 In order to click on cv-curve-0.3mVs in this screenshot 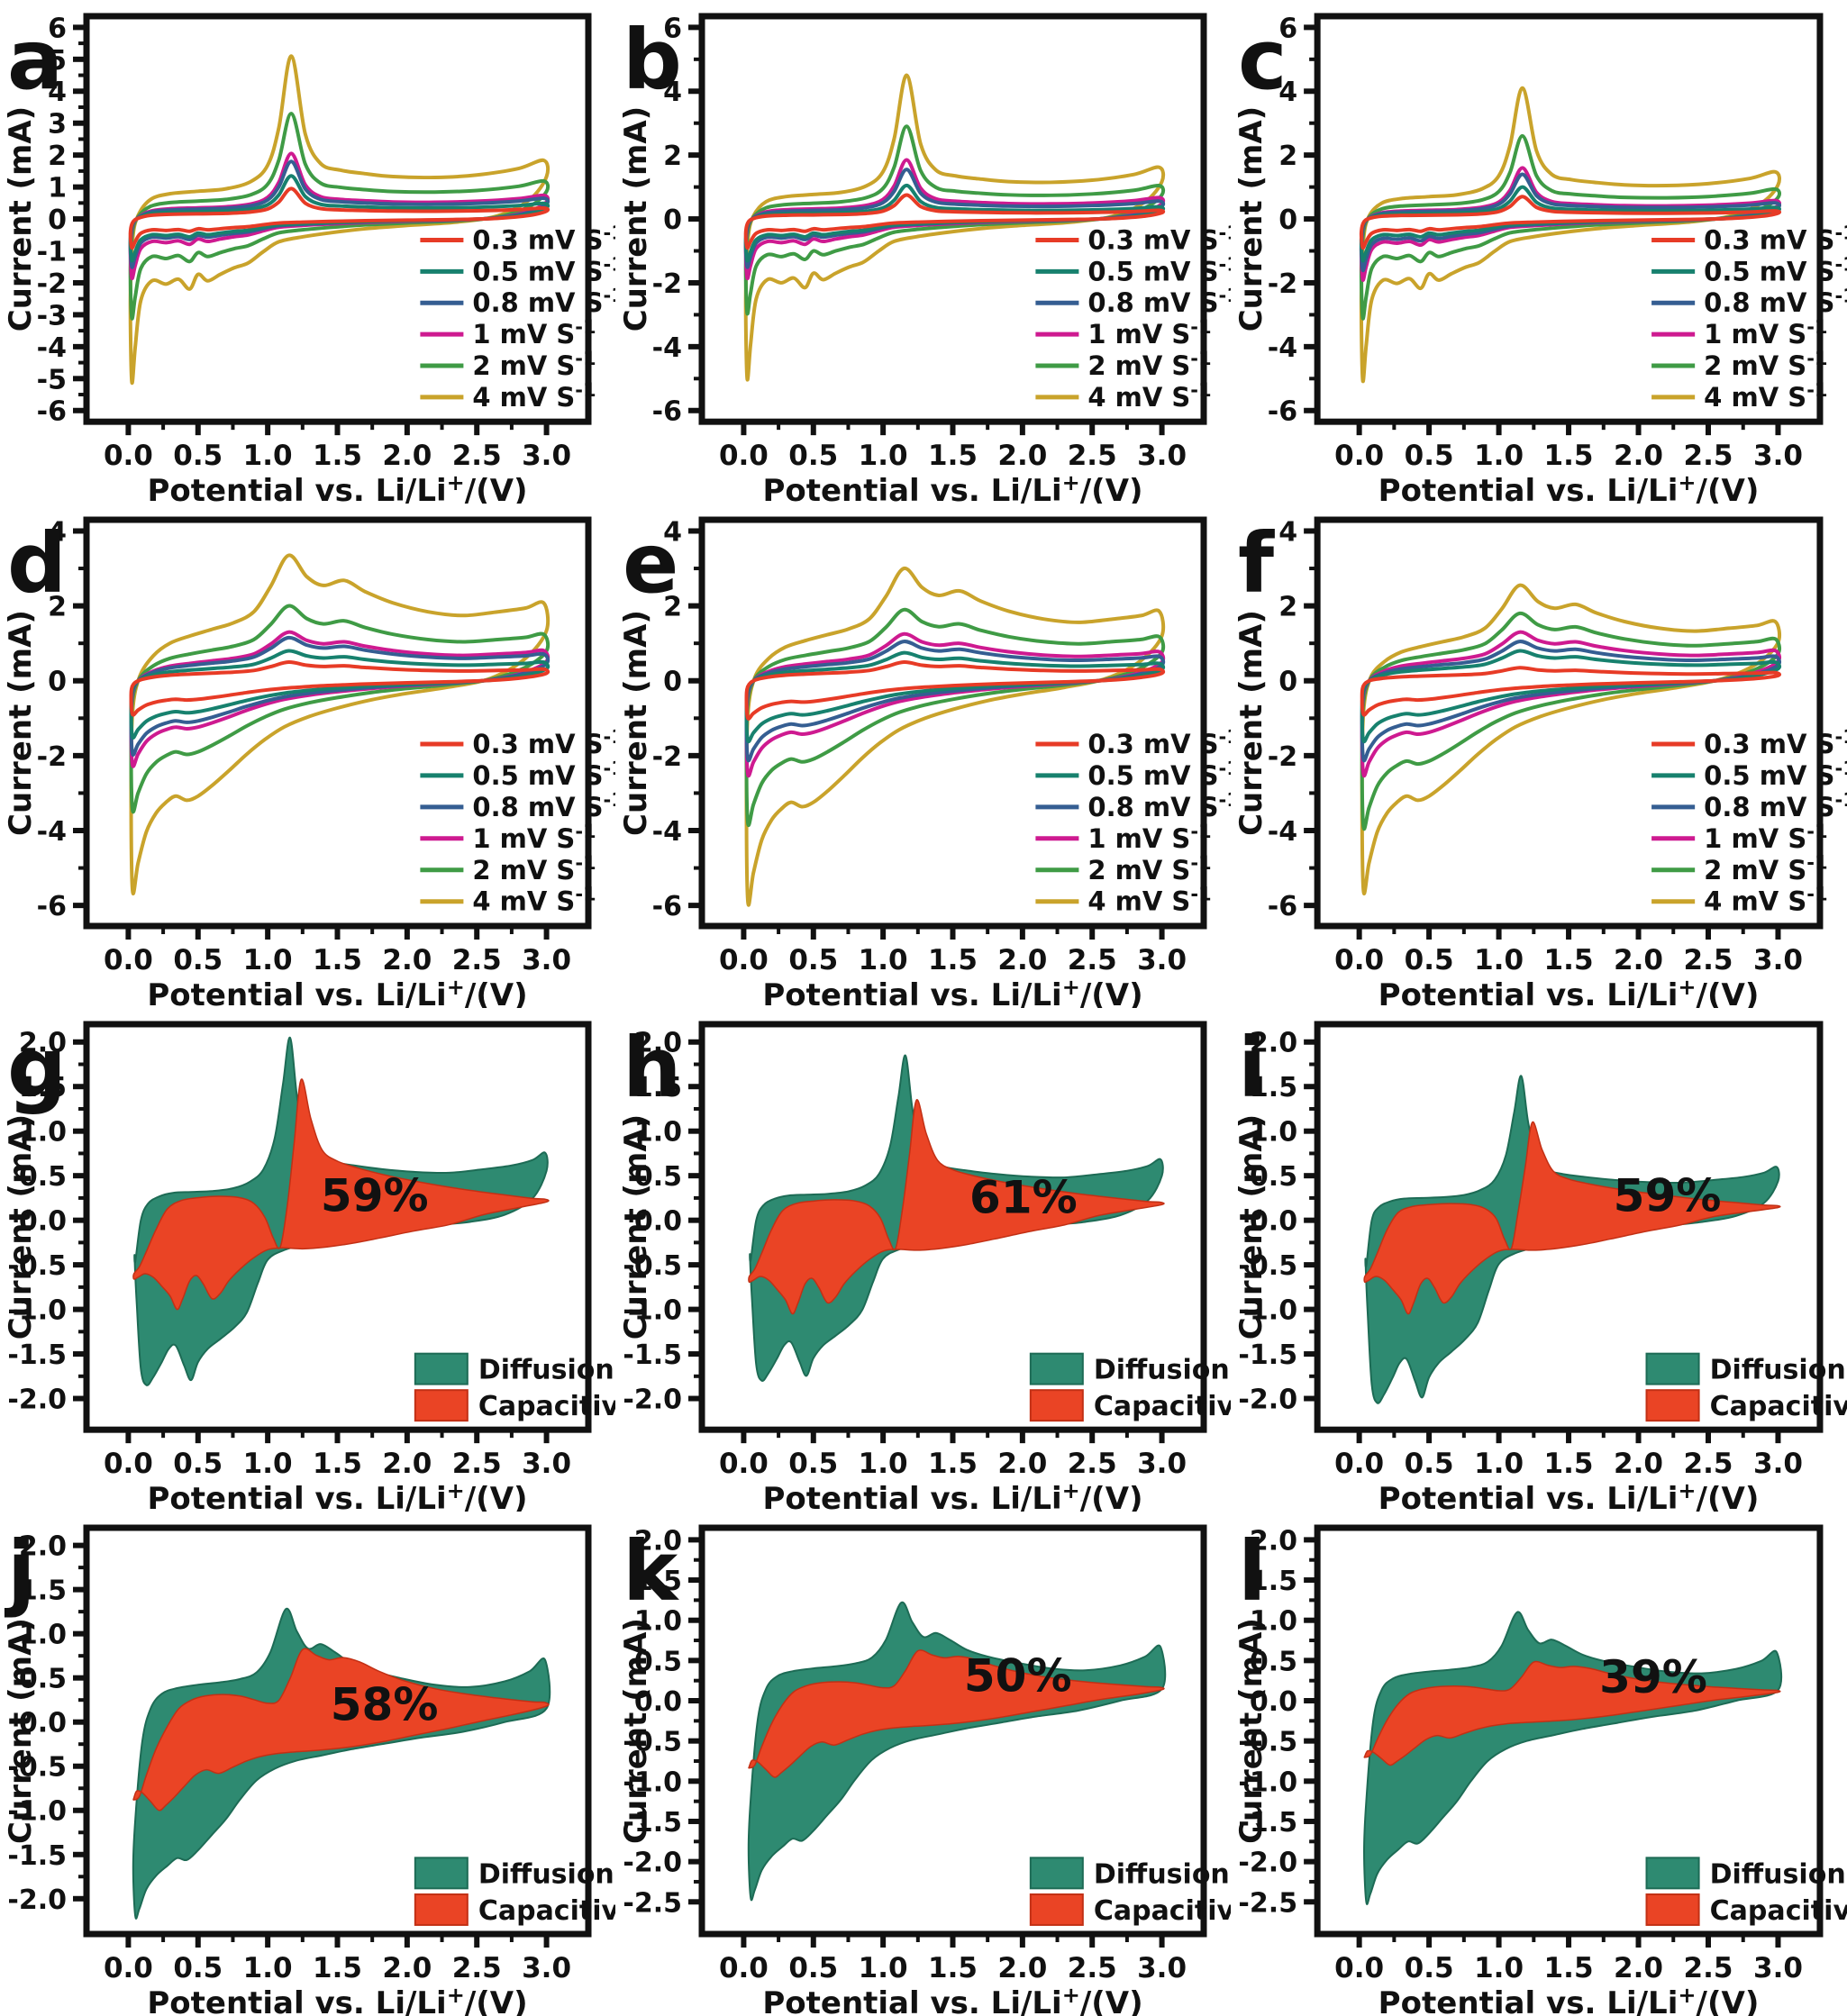, I will do `click(954, 222)`.